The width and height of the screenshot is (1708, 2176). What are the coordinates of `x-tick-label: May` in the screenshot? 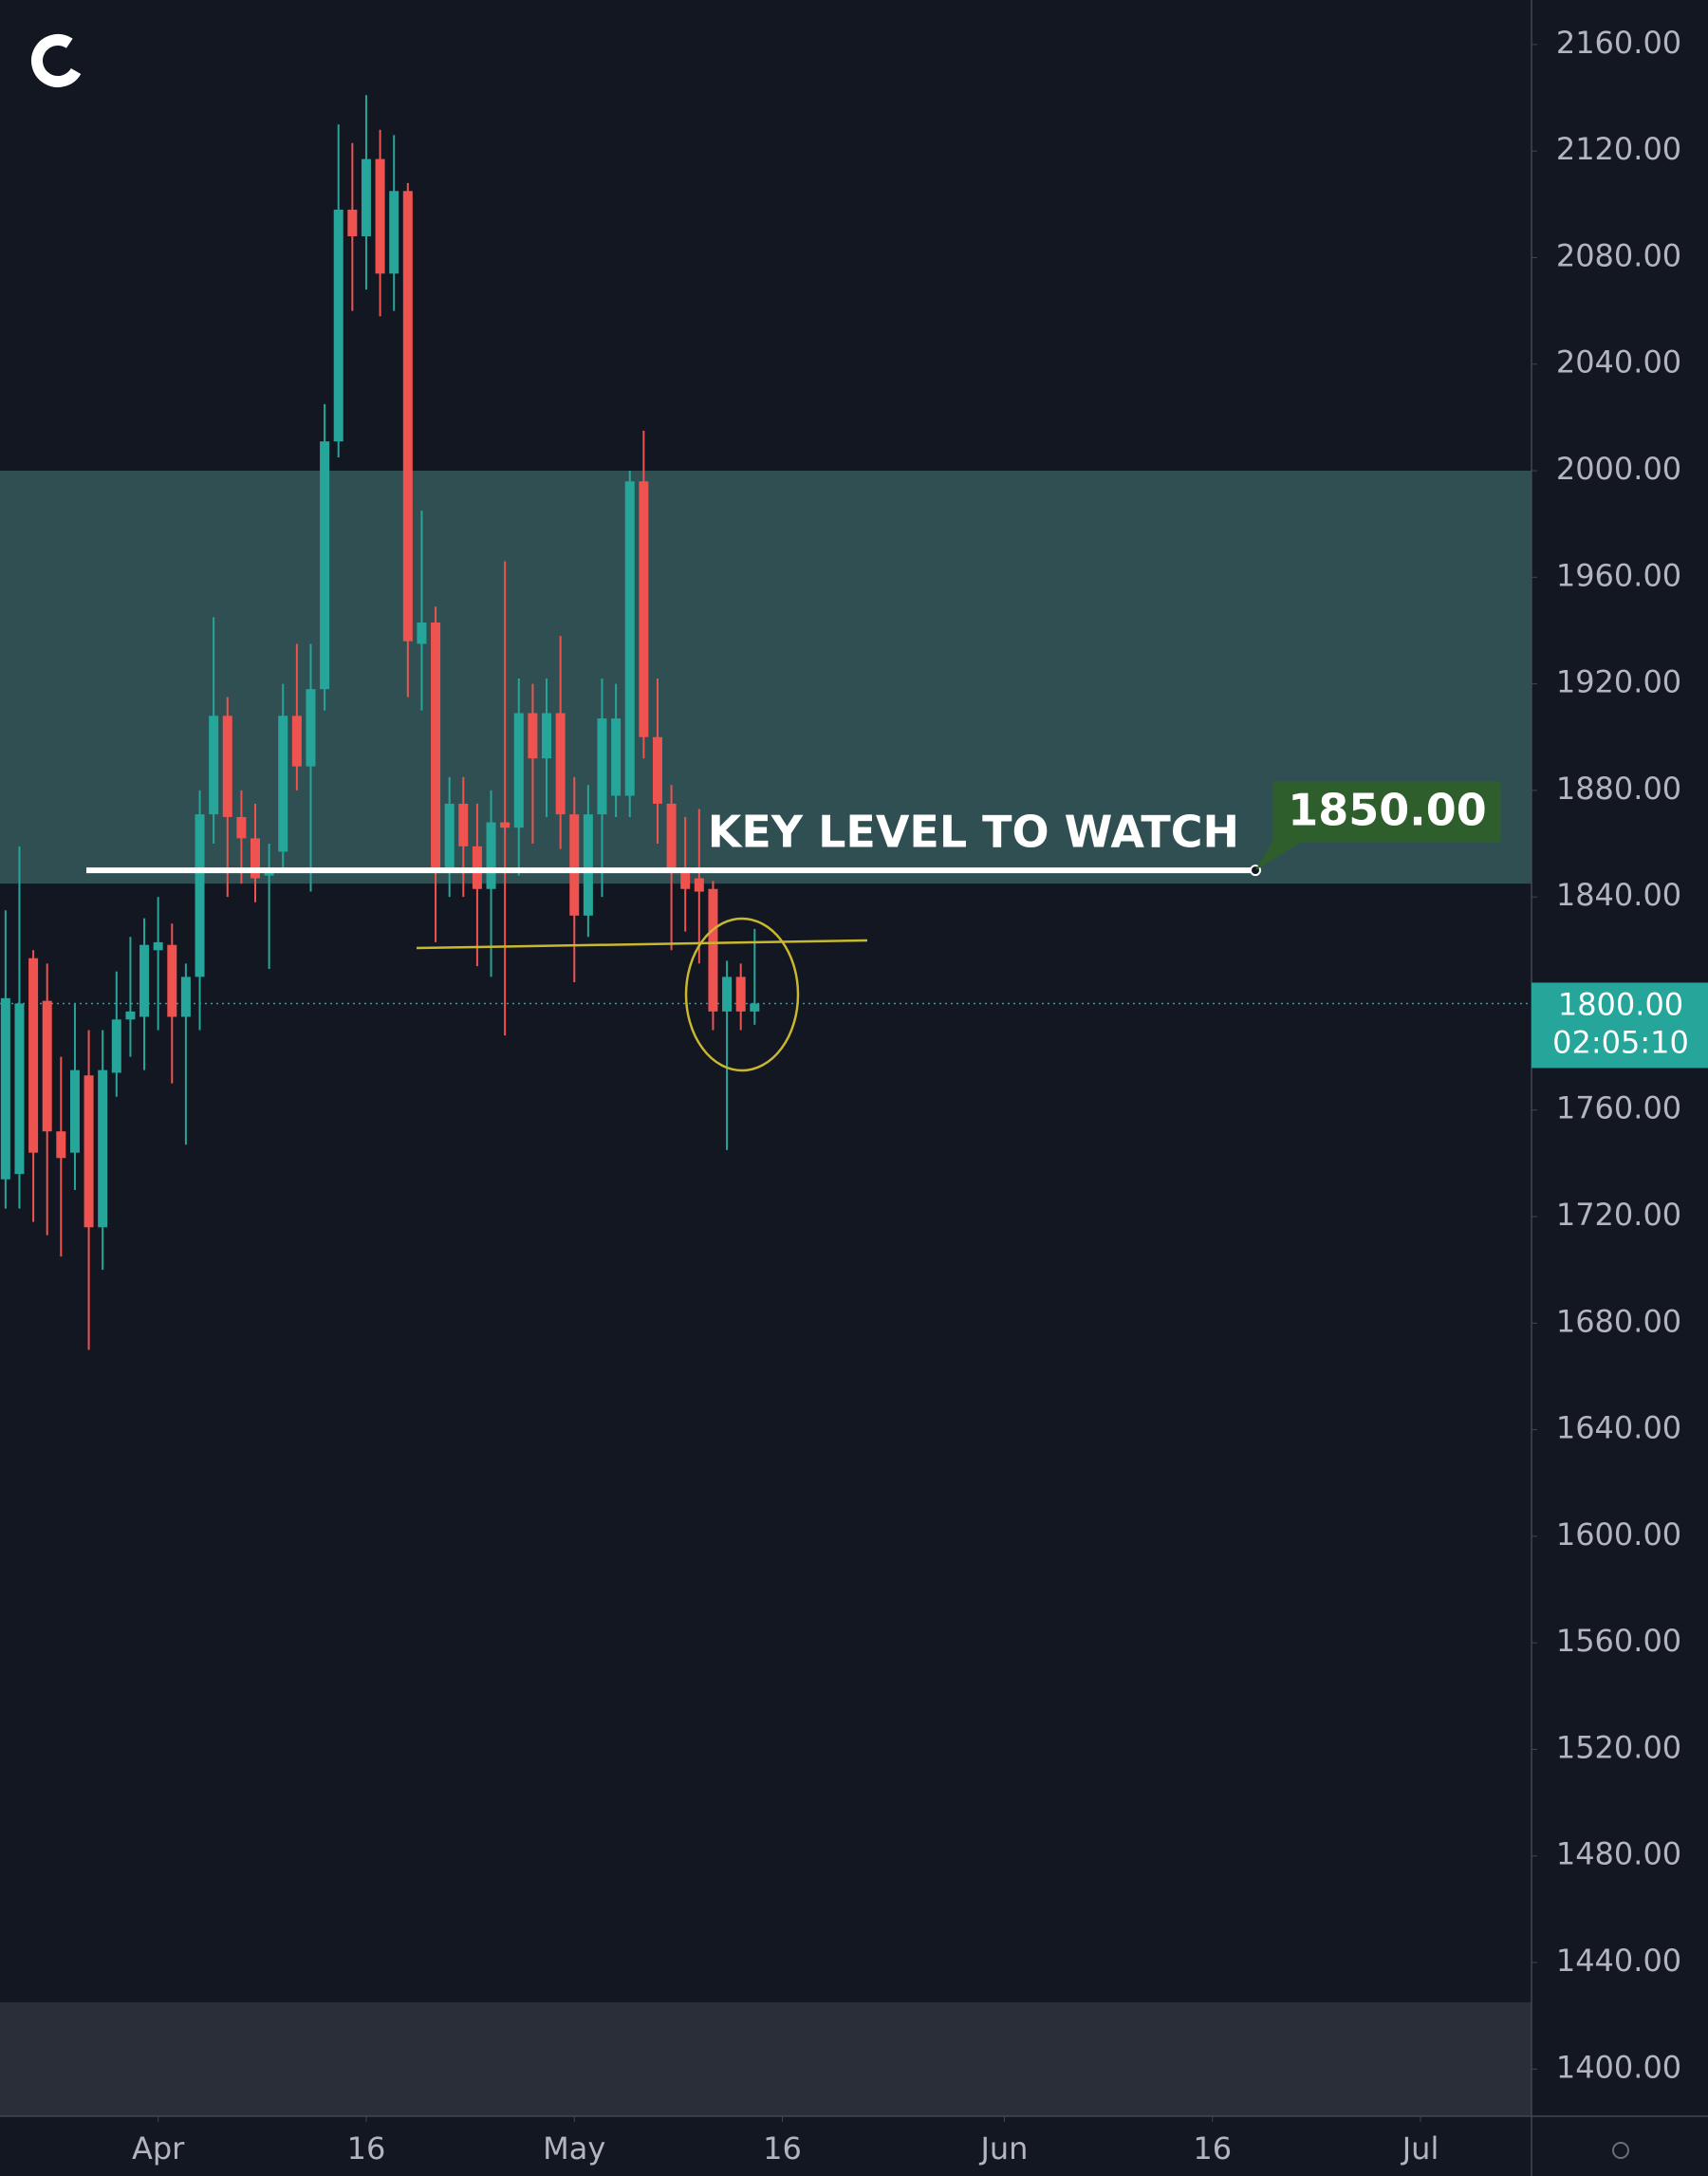 It's located at (574, 2148).